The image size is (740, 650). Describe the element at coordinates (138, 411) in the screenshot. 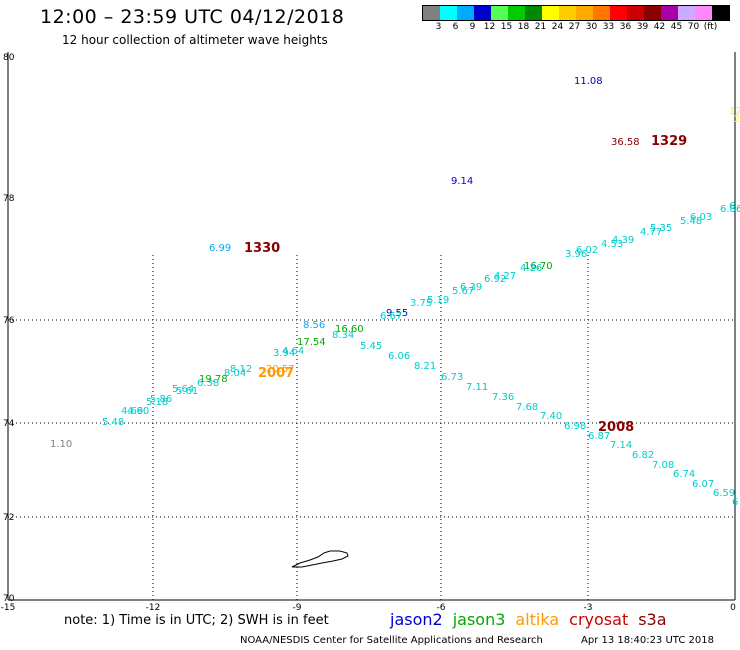

I see `observation-label: 4.60` at that location.